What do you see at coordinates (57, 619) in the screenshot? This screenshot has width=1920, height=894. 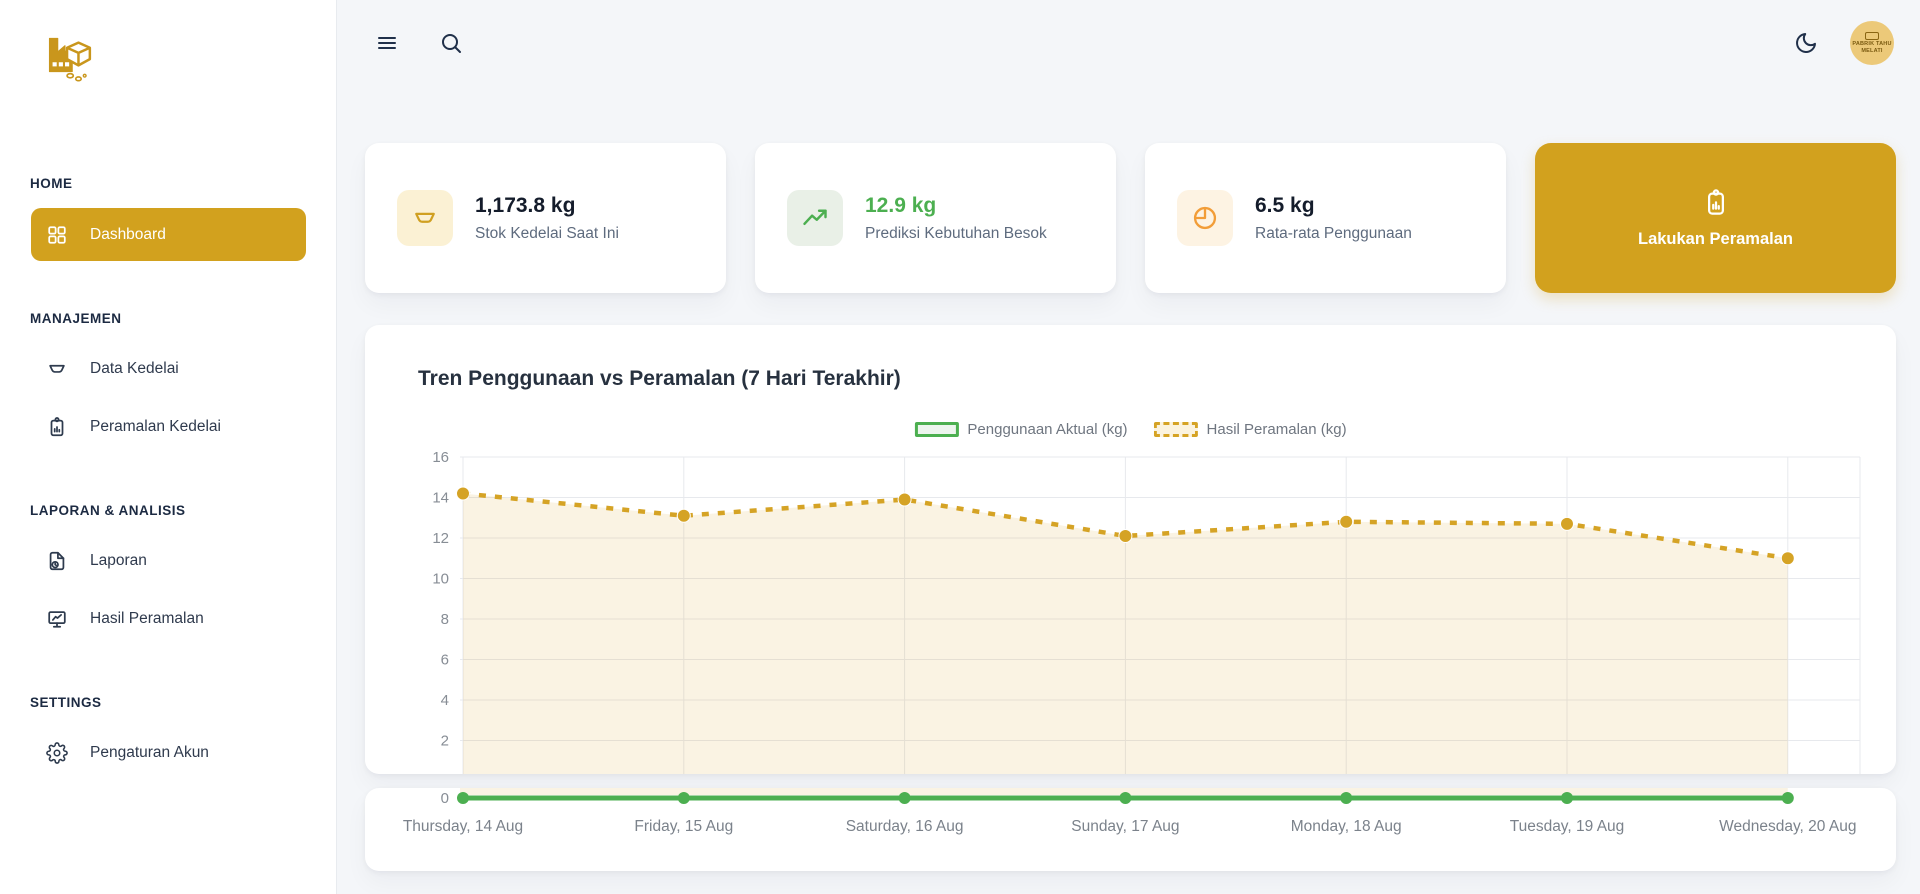 I see `monitor-chart-icon` at bounding box center [57, 619].